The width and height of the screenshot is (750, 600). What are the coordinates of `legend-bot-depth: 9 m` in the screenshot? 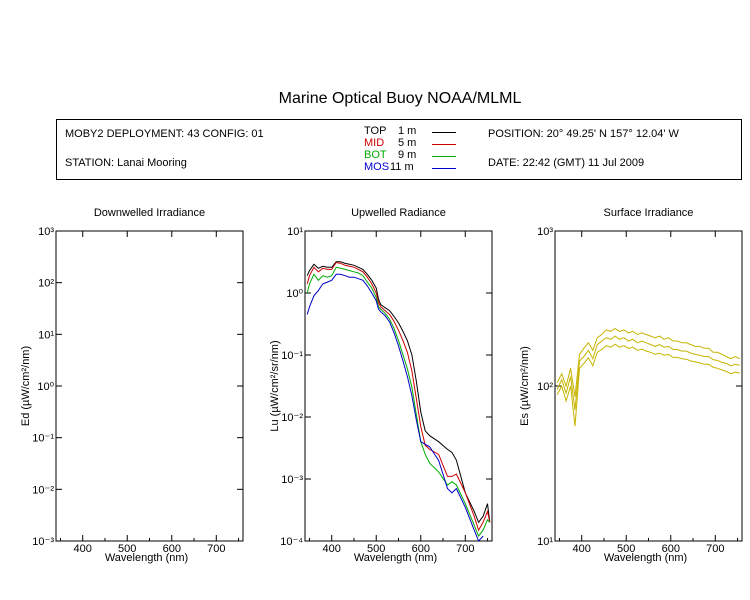 It's located at (407, 155).